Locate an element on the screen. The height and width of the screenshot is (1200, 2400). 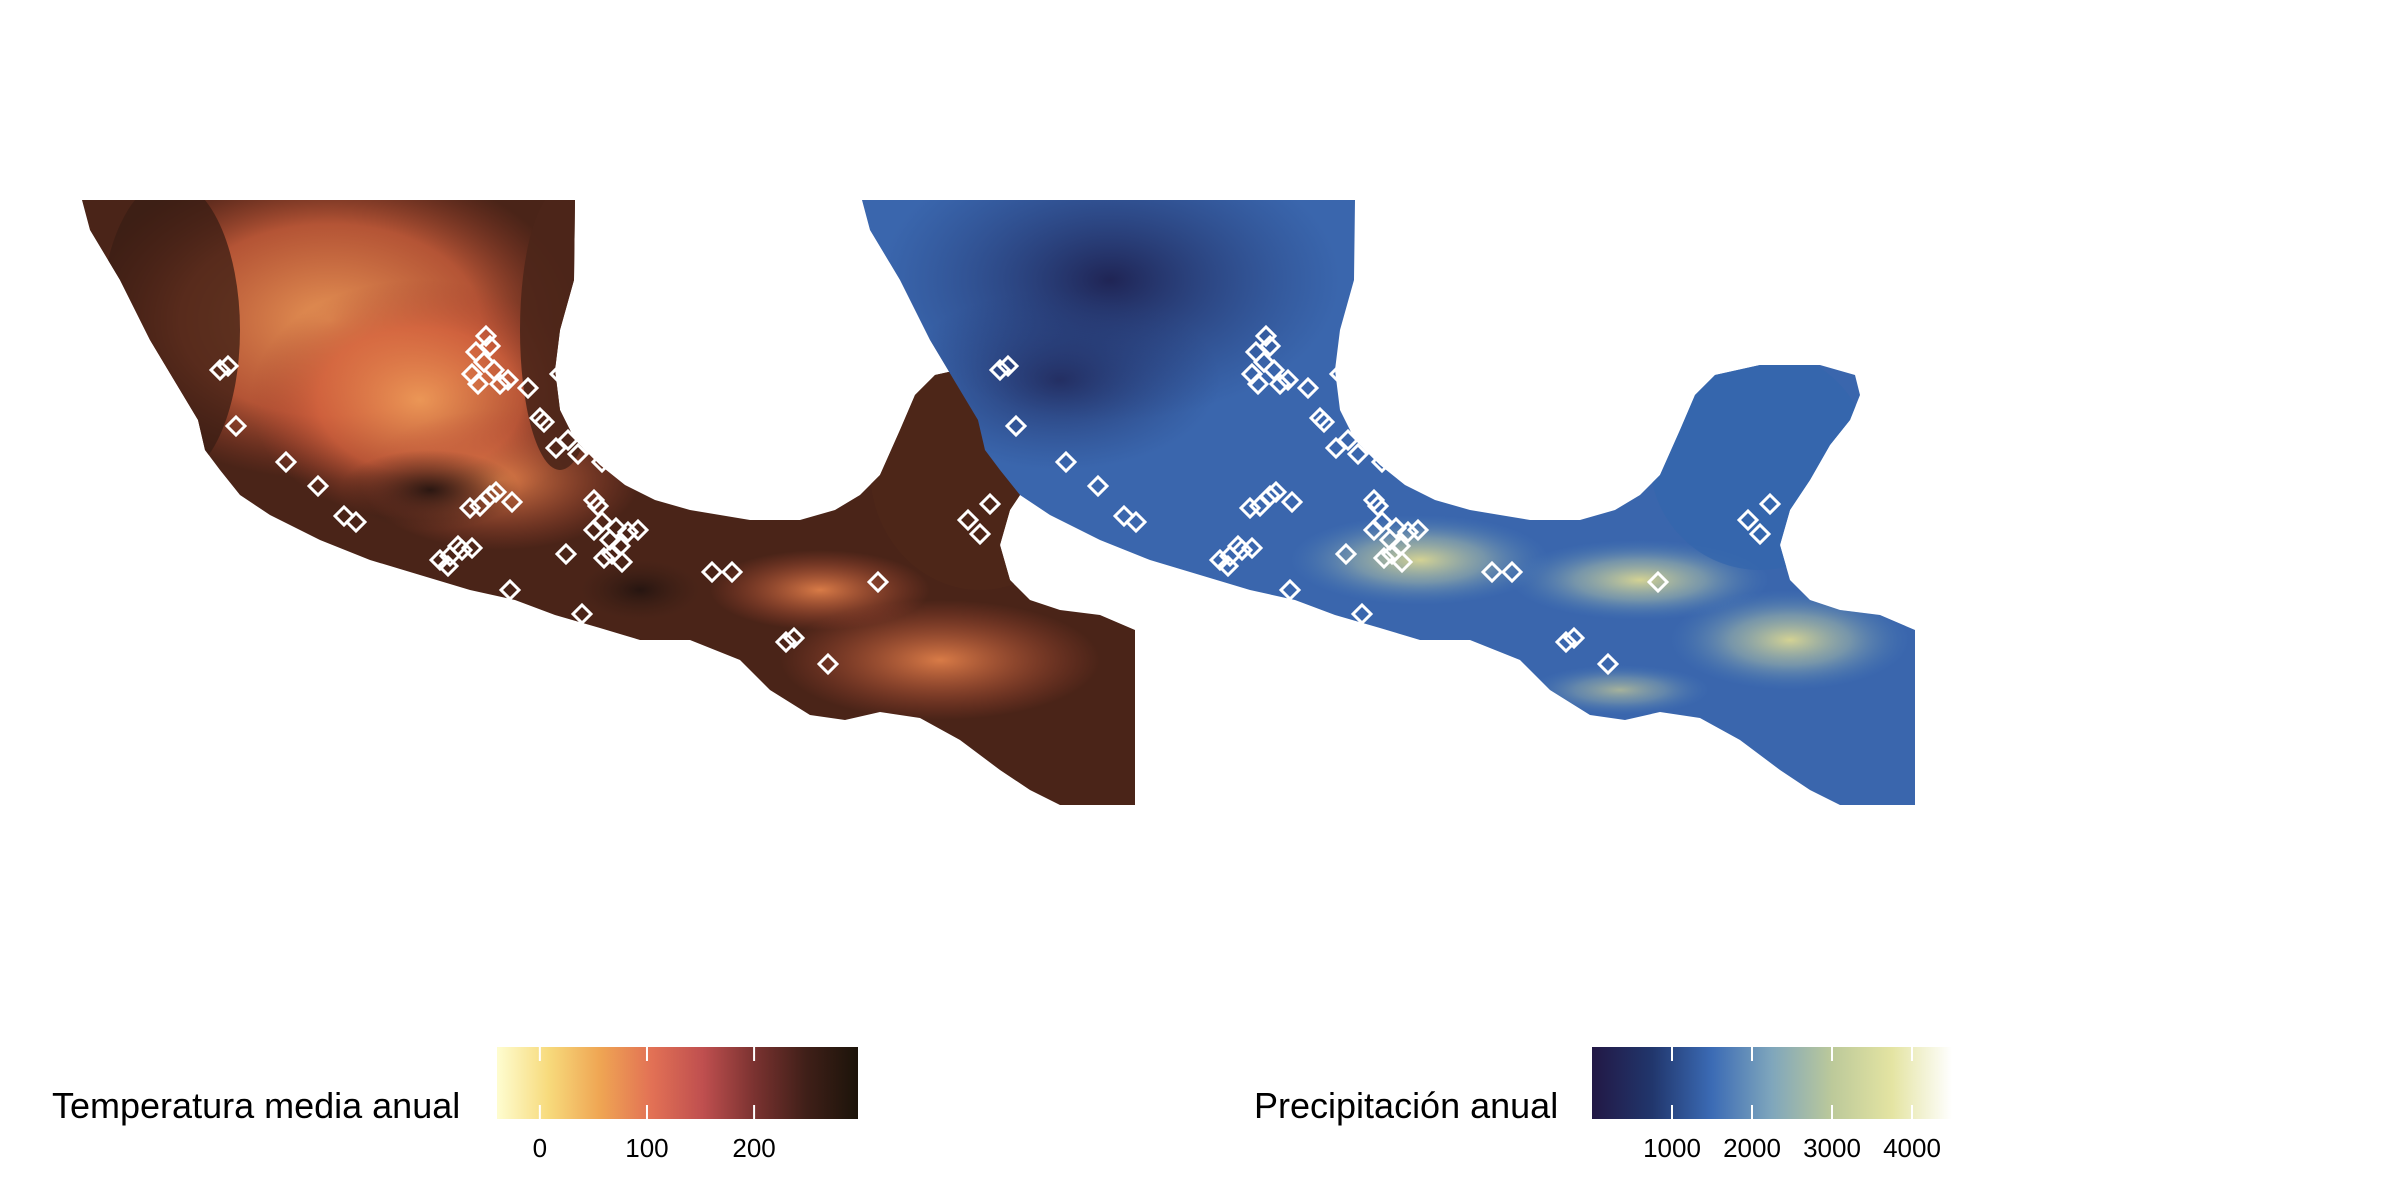
precipitation-colorbar-ticks: 1000 2000 3000 4000 is located at coordinates (1792, 1105).